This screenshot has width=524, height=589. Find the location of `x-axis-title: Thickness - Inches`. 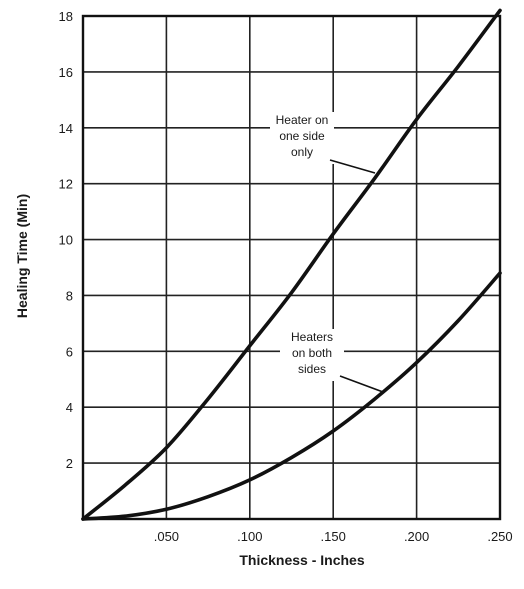

x-axis-title: Thickness - Inches is located at coordinates (301, 560).